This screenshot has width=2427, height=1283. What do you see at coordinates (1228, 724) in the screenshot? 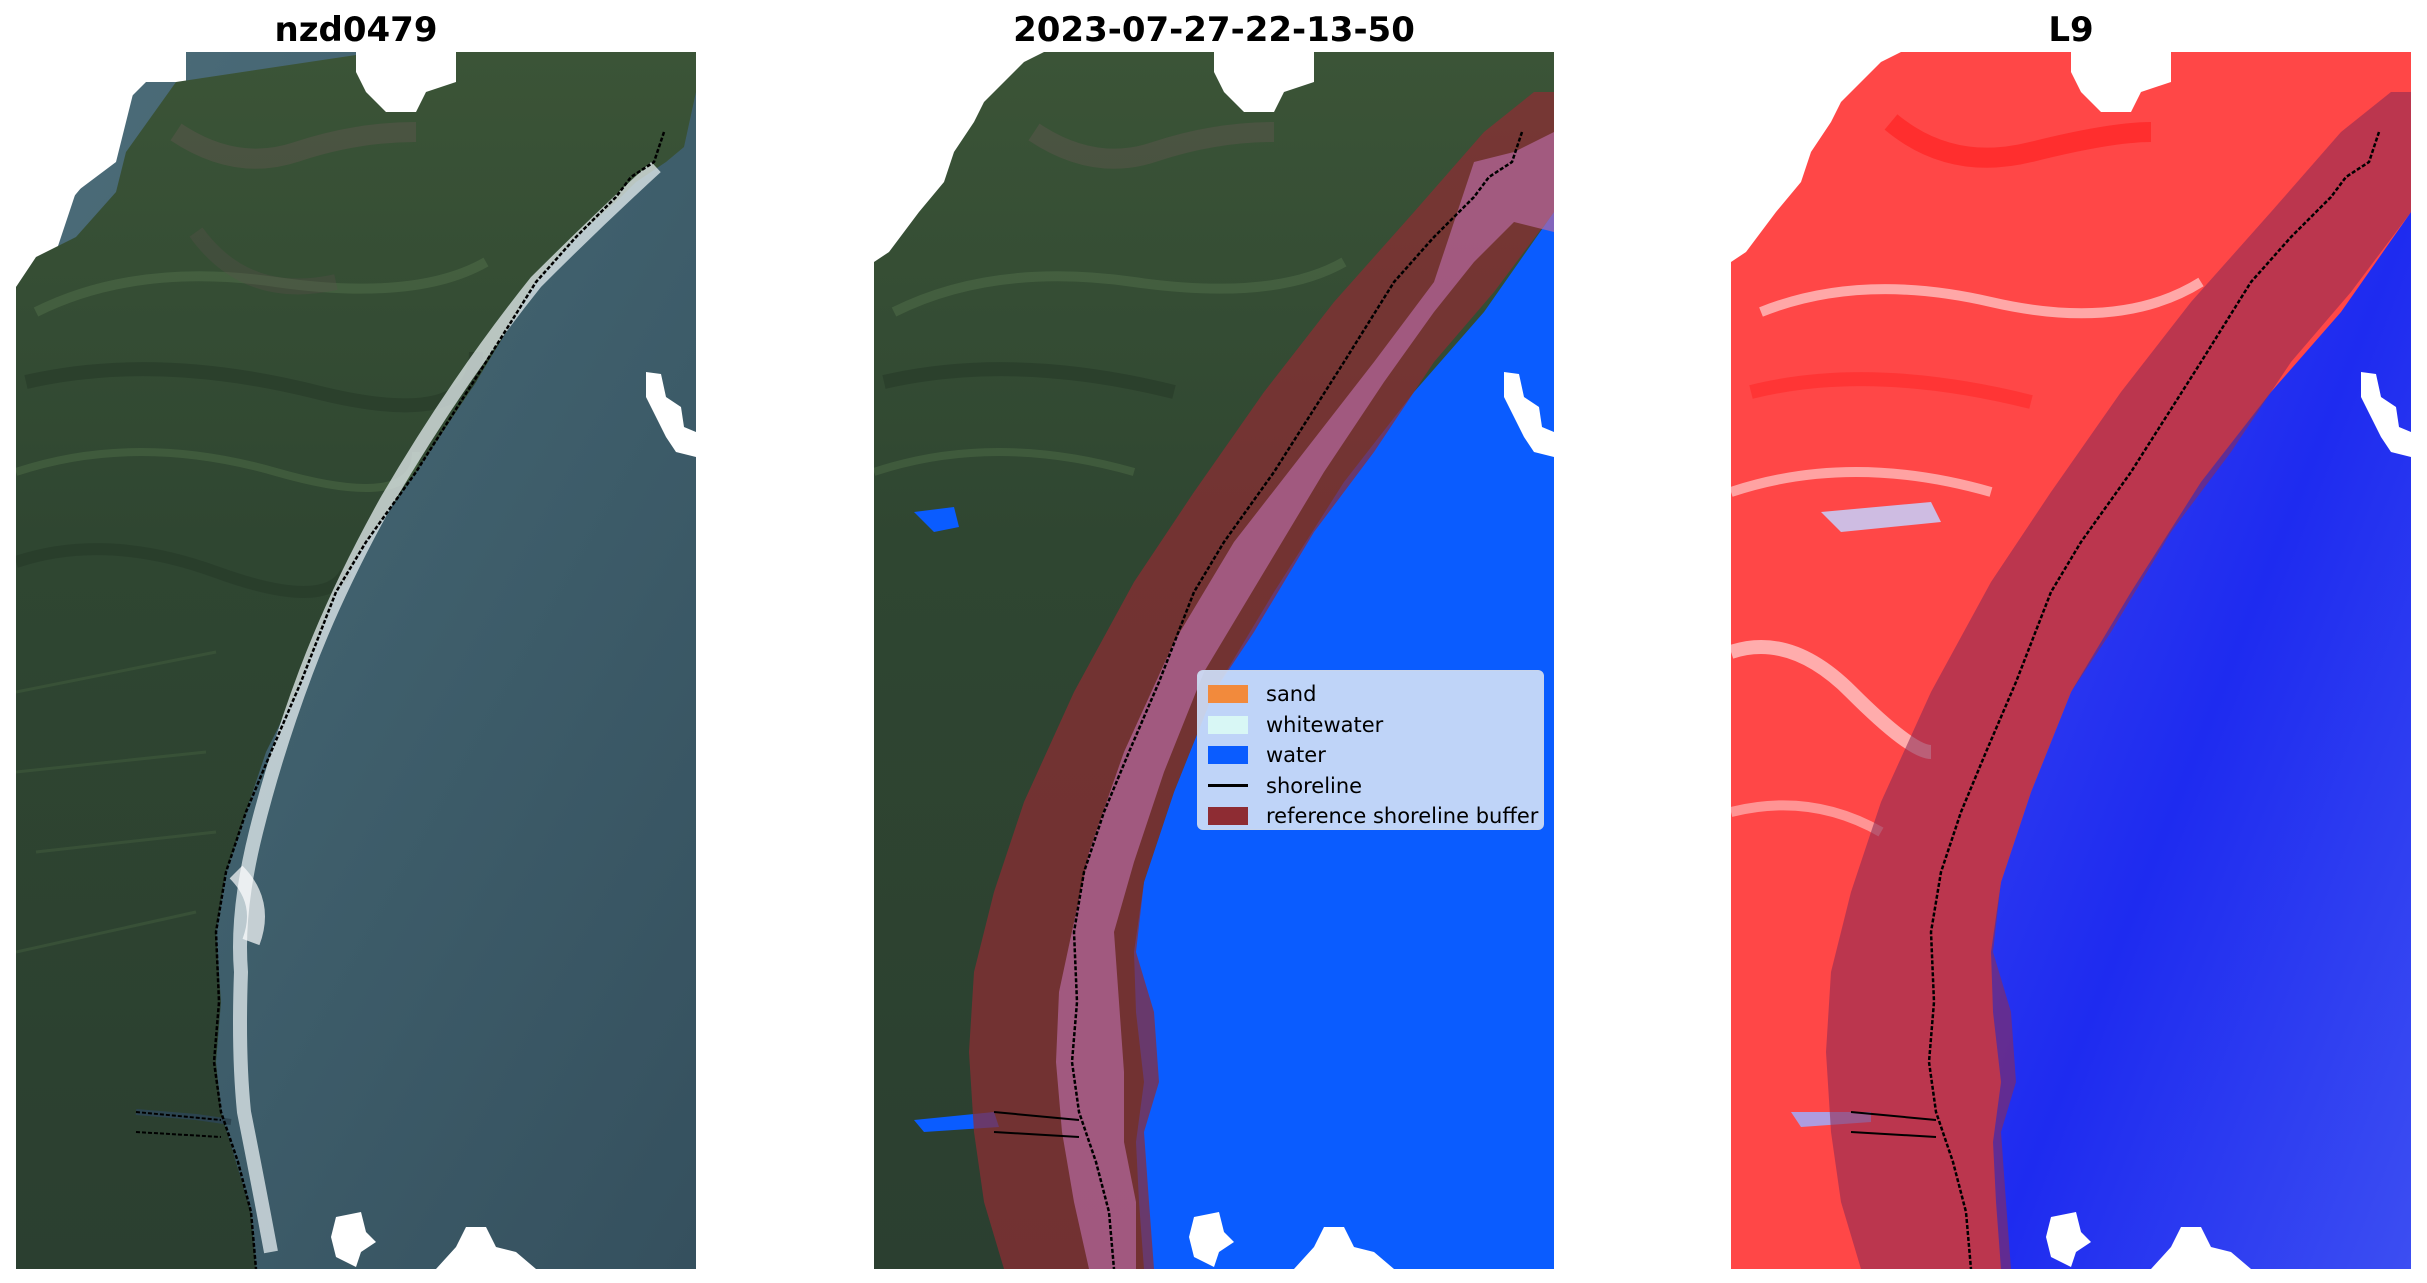
I see `legend-swatch-whitewater` at bounding box center [1228, 724].